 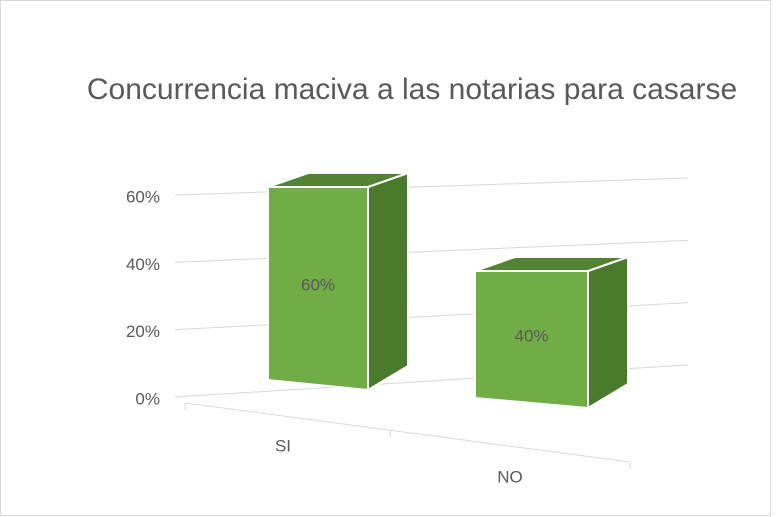 What do you see at coordinates (143, 196) in the screenshot?
I see `y-tick-label: 60%` at bounding box center [143, 196].